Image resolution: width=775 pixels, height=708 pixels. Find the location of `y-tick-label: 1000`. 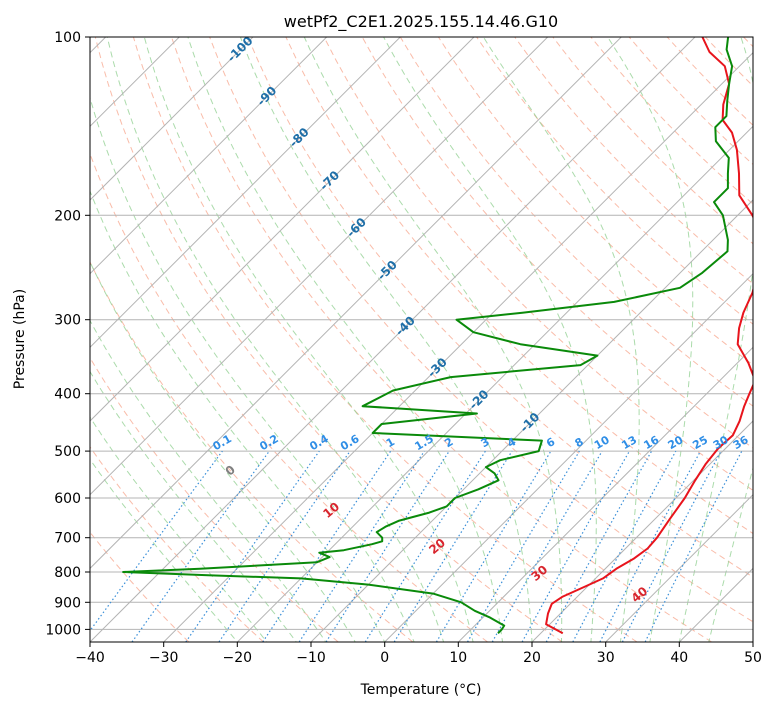

y-tick-label: 1000 is located at coordinates (63, 630).